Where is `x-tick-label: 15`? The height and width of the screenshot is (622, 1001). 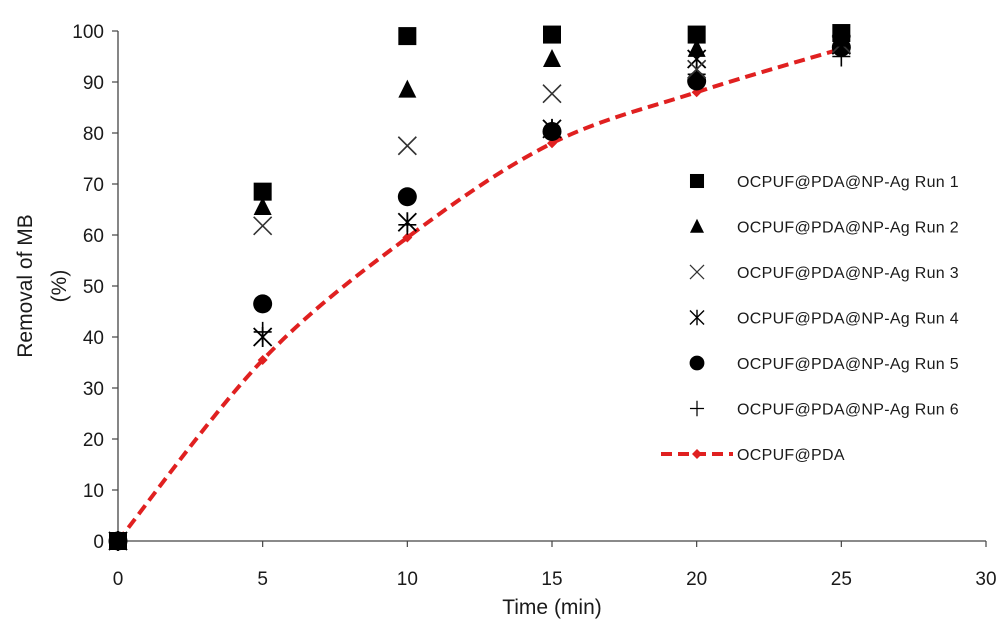 x-tick-label: 15 is located at coordinates (551, 579).